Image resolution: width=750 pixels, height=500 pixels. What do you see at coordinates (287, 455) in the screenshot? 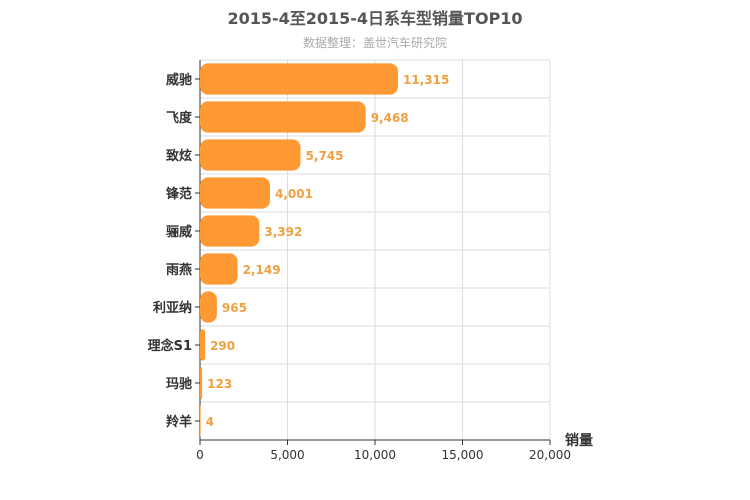
I see `x-tick-label: 5,000` at bounding box center [287, 455].